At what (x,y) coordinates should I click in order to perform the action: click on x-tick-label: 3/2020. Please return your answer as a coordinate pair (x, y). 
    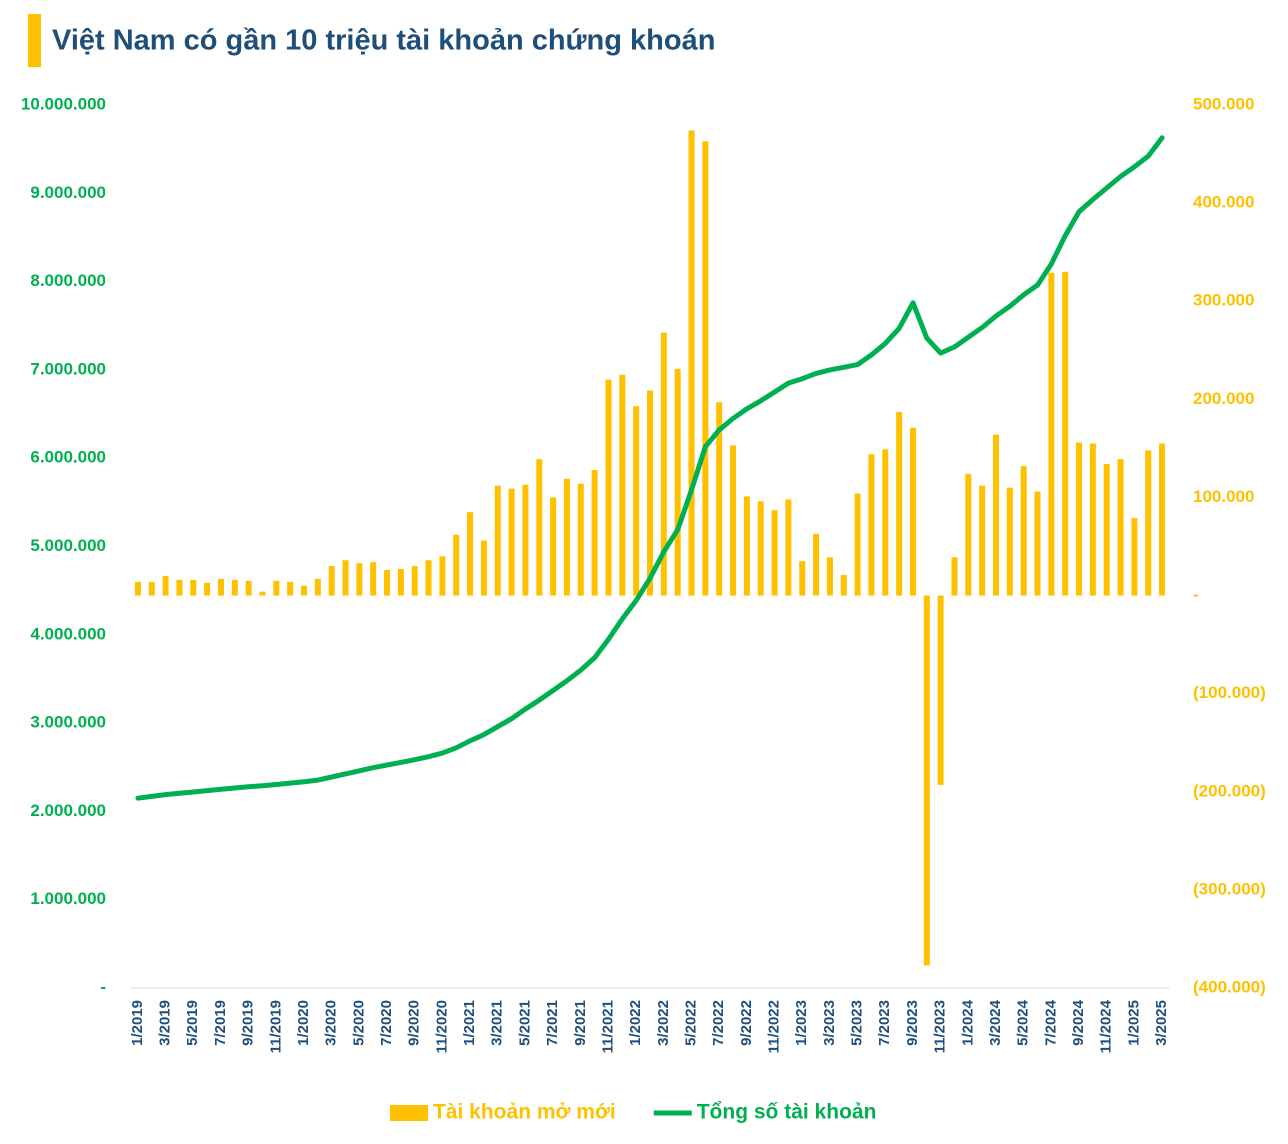
    Looking at the image, I should click on (331, 1023).